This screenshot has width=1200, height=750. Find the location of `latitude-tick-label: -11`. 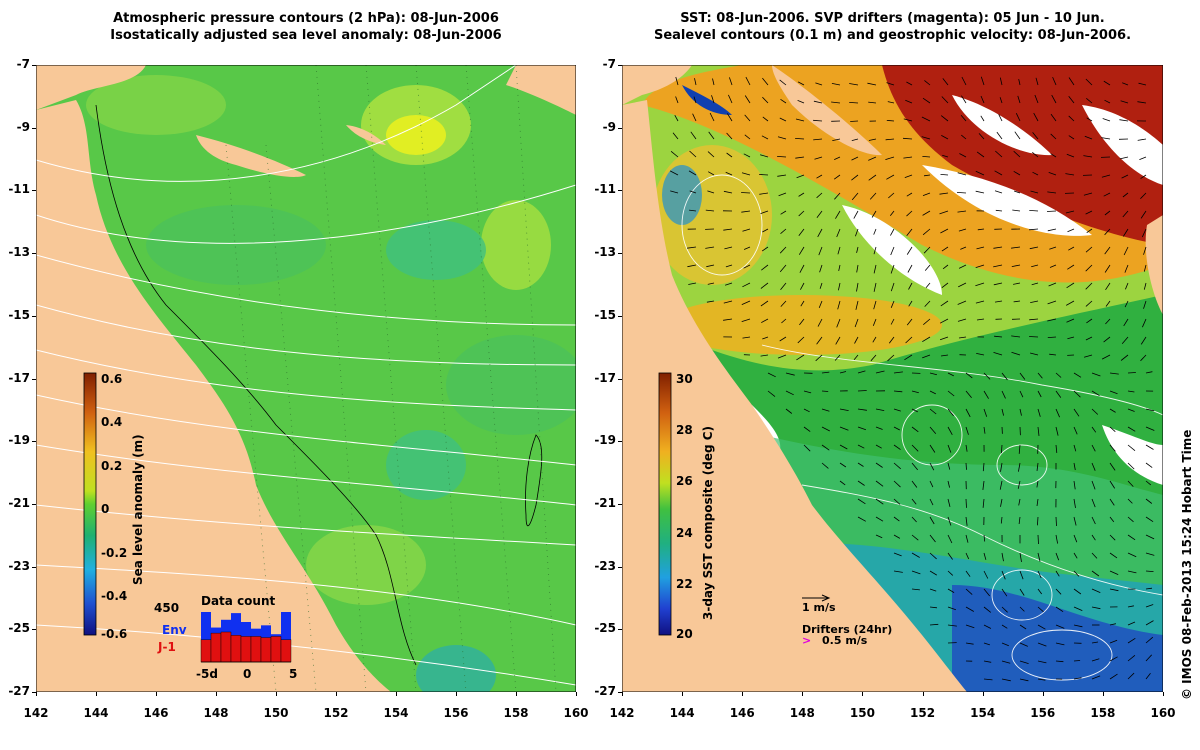

latitude-tick-label: -11 is located at coordinates (605, 189).